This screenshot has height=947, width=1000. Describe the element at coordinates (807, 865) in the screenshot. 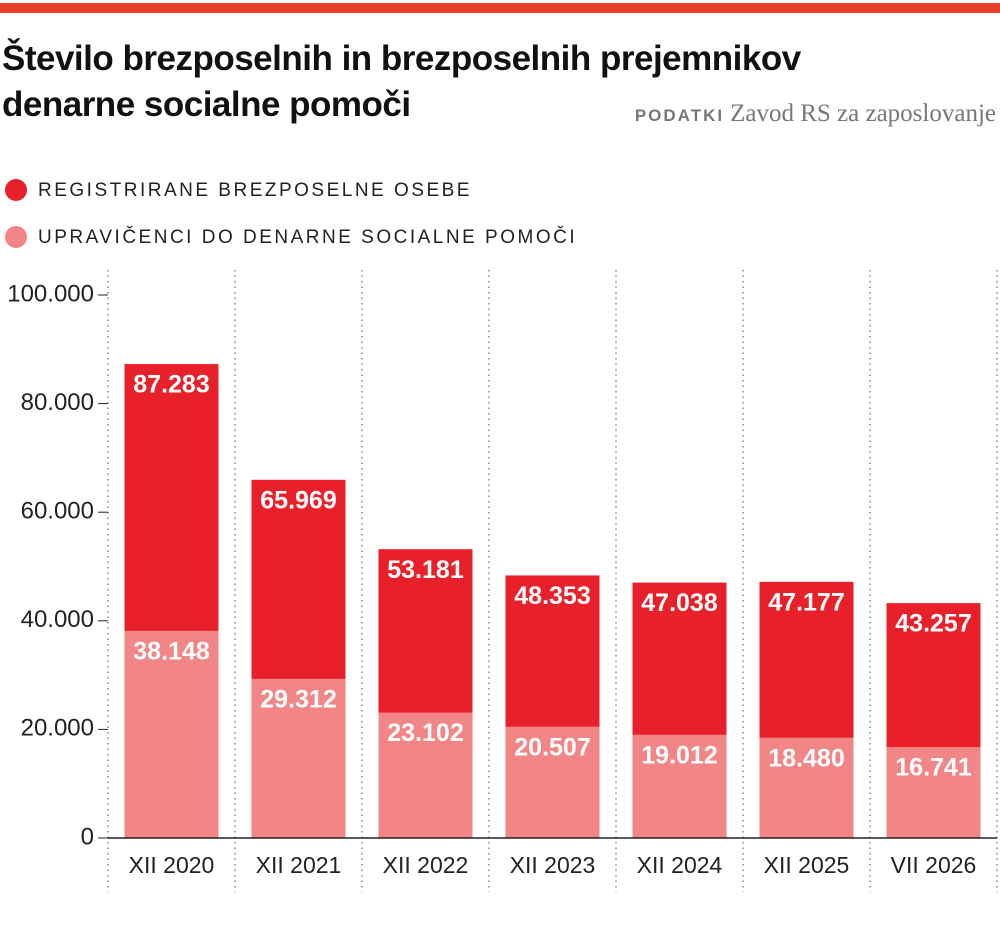

I see `x-tick-label: XII 2025` at that location.